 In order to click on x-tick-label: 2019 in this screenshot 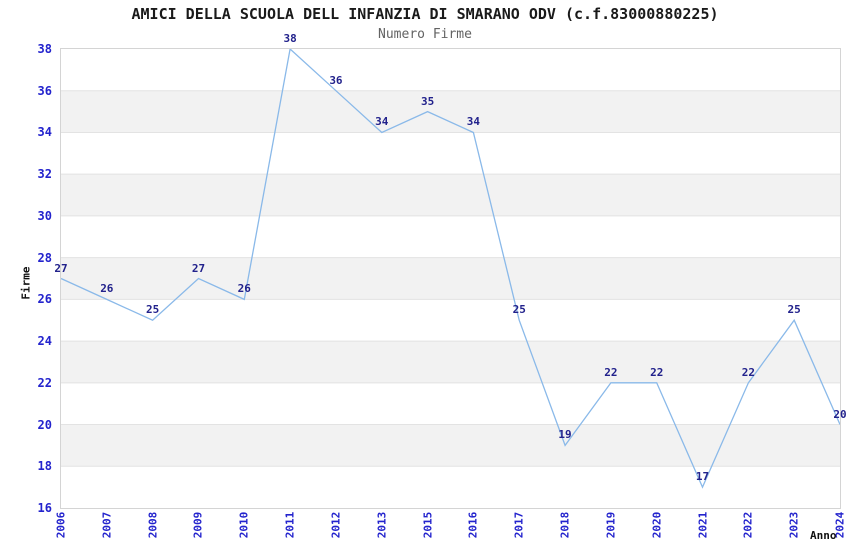, I will do `click(611, 525)`.